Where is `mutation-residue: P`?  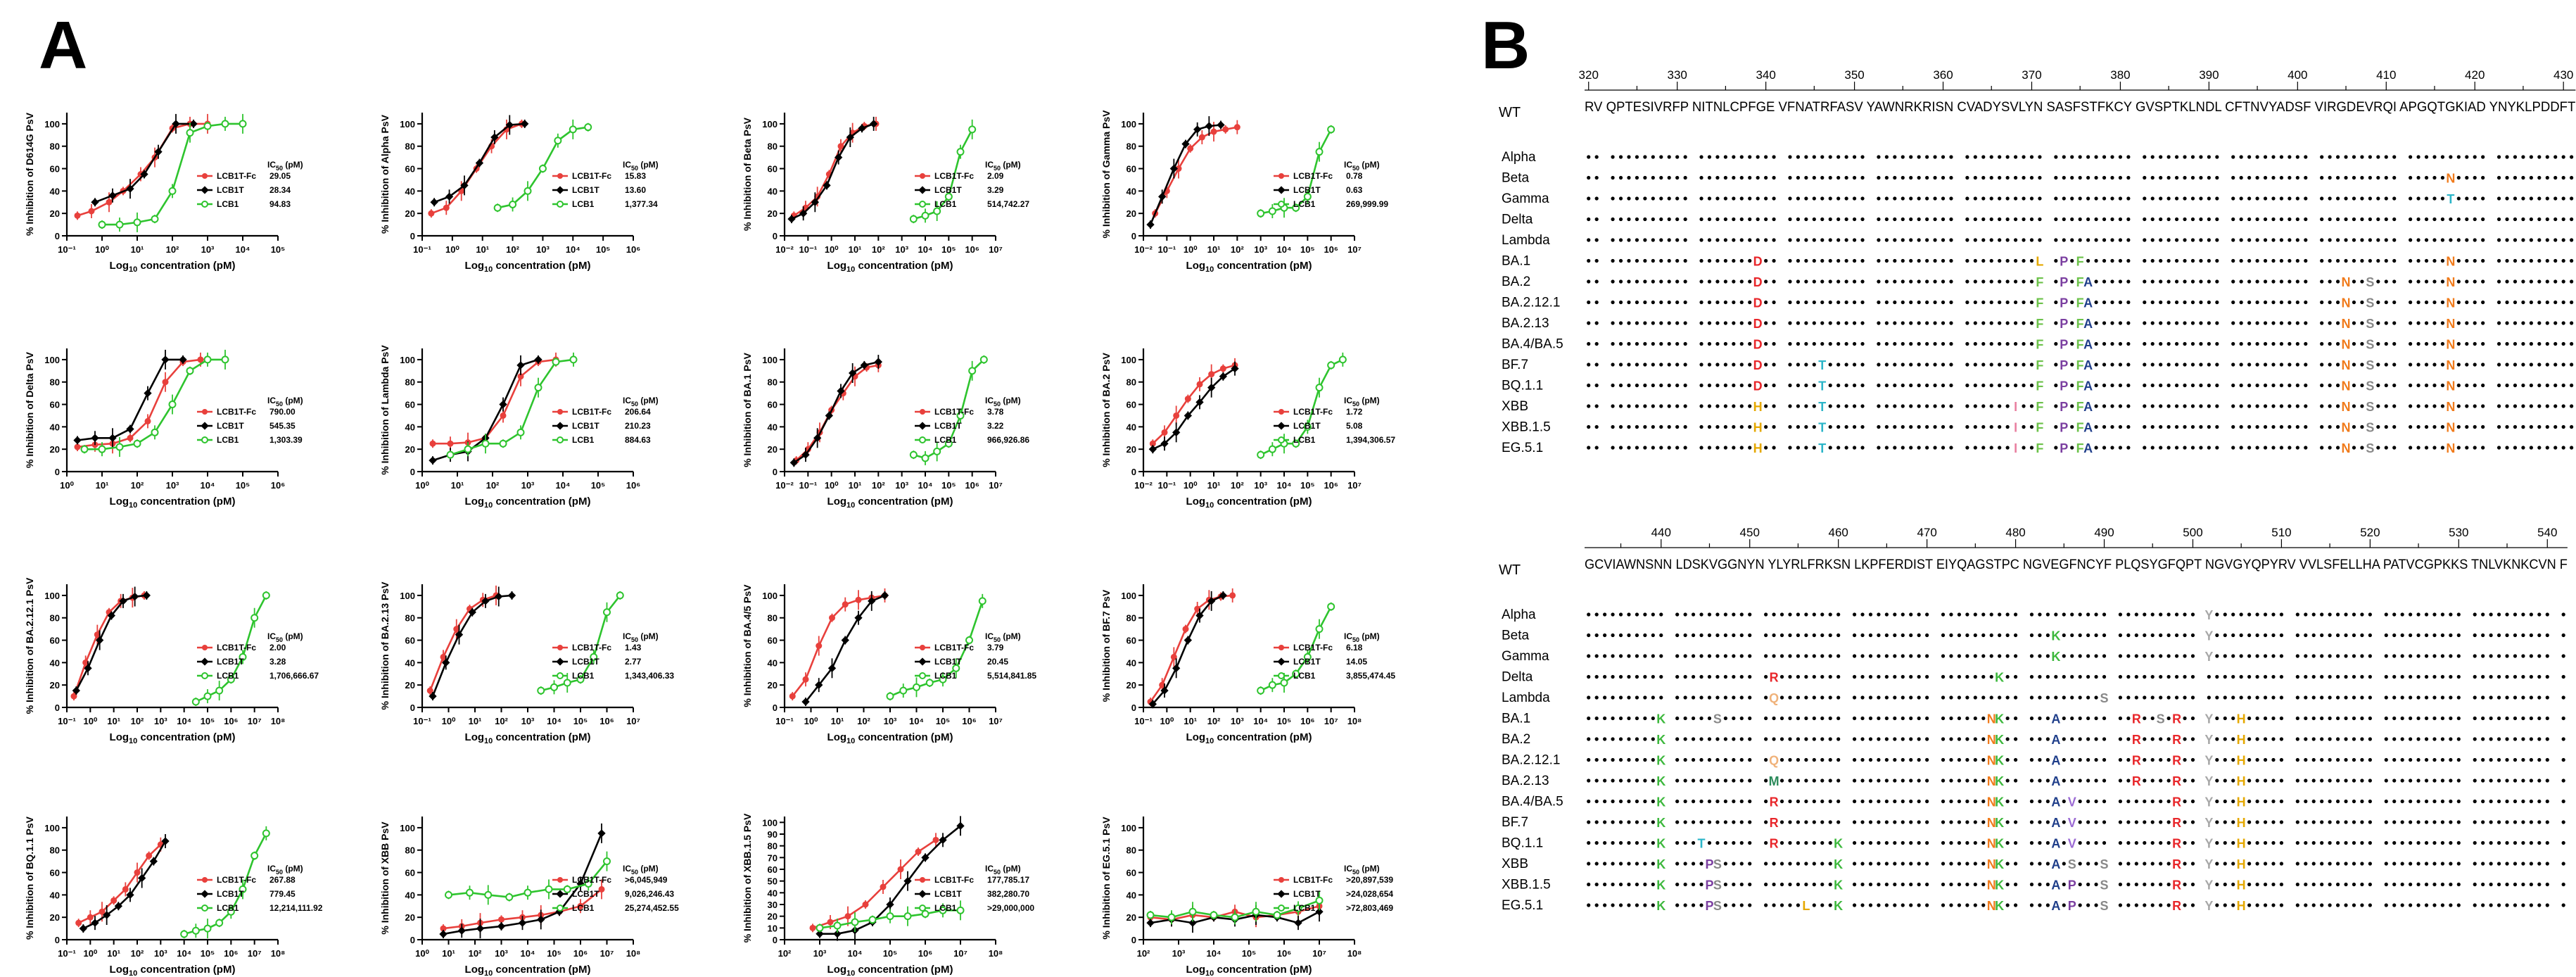
mutation-residue: P is located at coordinates (1709, 906).